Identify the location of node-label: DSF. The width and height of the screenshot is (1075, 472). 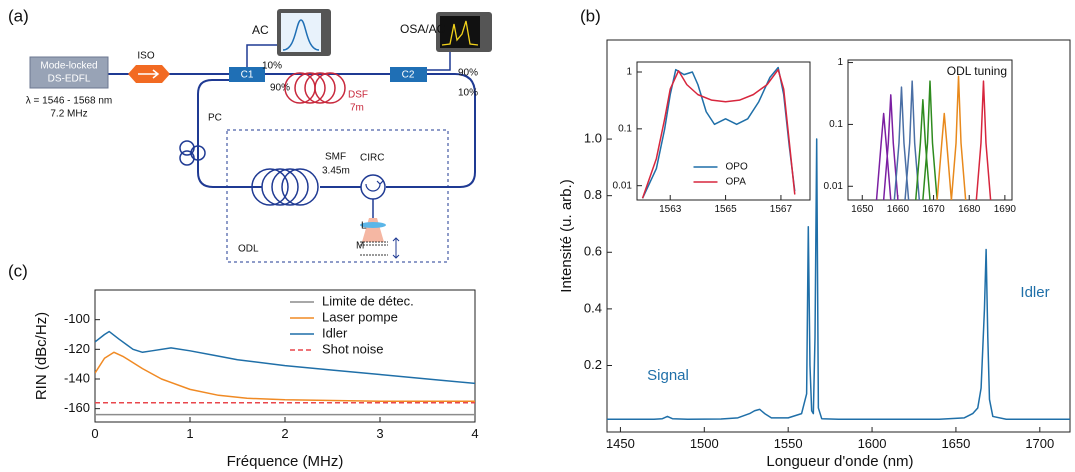
(358, 95).